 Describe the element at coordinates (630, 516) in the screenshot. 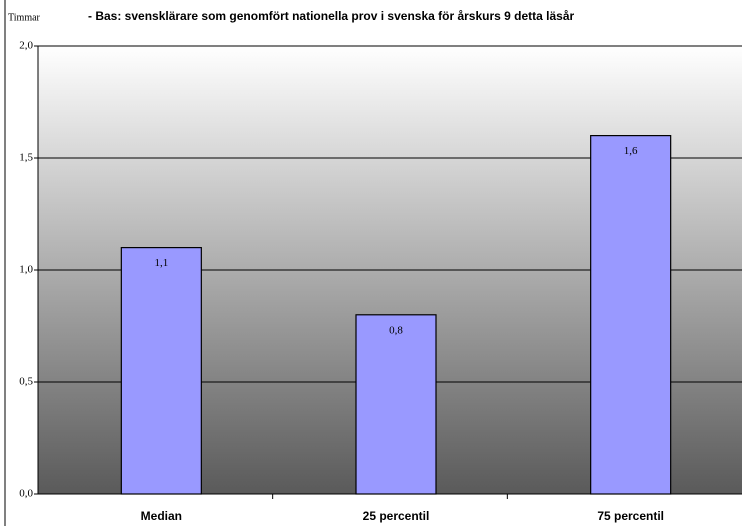

I see `x-tick-label: 75 percentil` at that location.